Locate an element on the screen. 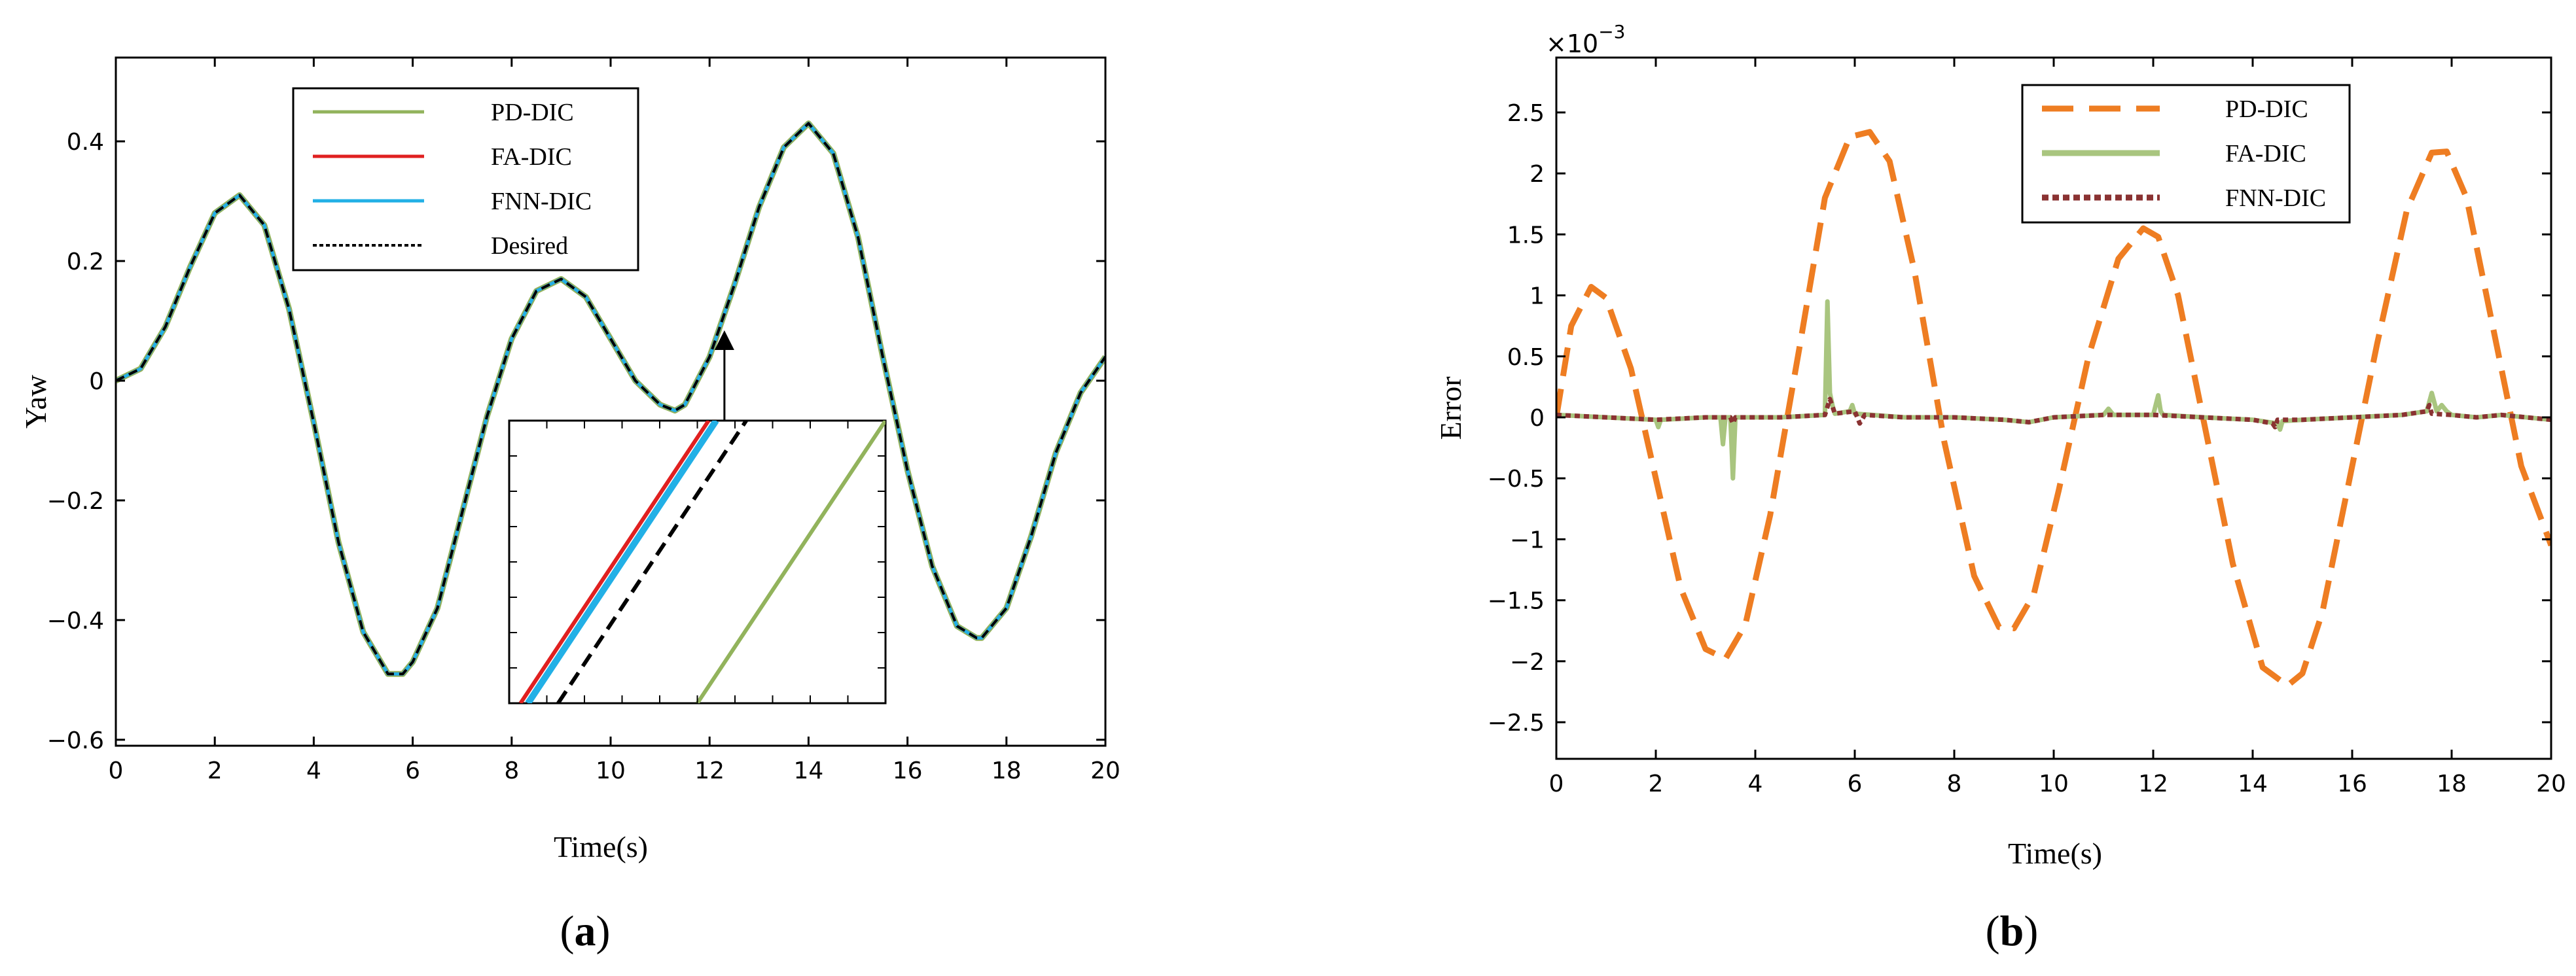 This screenshot has height=976, width=2576. legend-box is located at coordinates (465, 179).